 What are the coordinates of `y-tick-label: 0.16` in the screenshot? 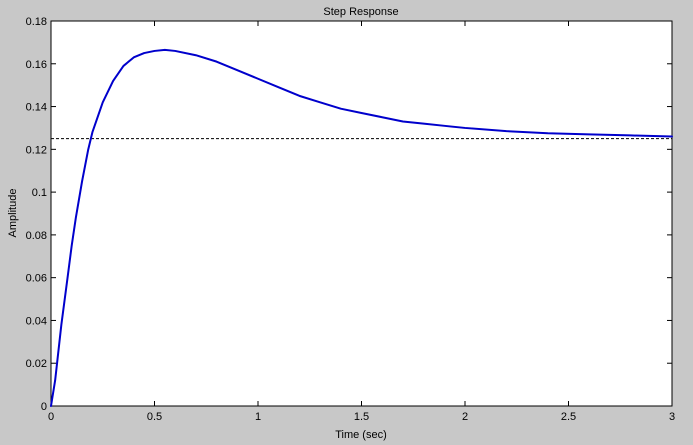 It's located at (36, 65).